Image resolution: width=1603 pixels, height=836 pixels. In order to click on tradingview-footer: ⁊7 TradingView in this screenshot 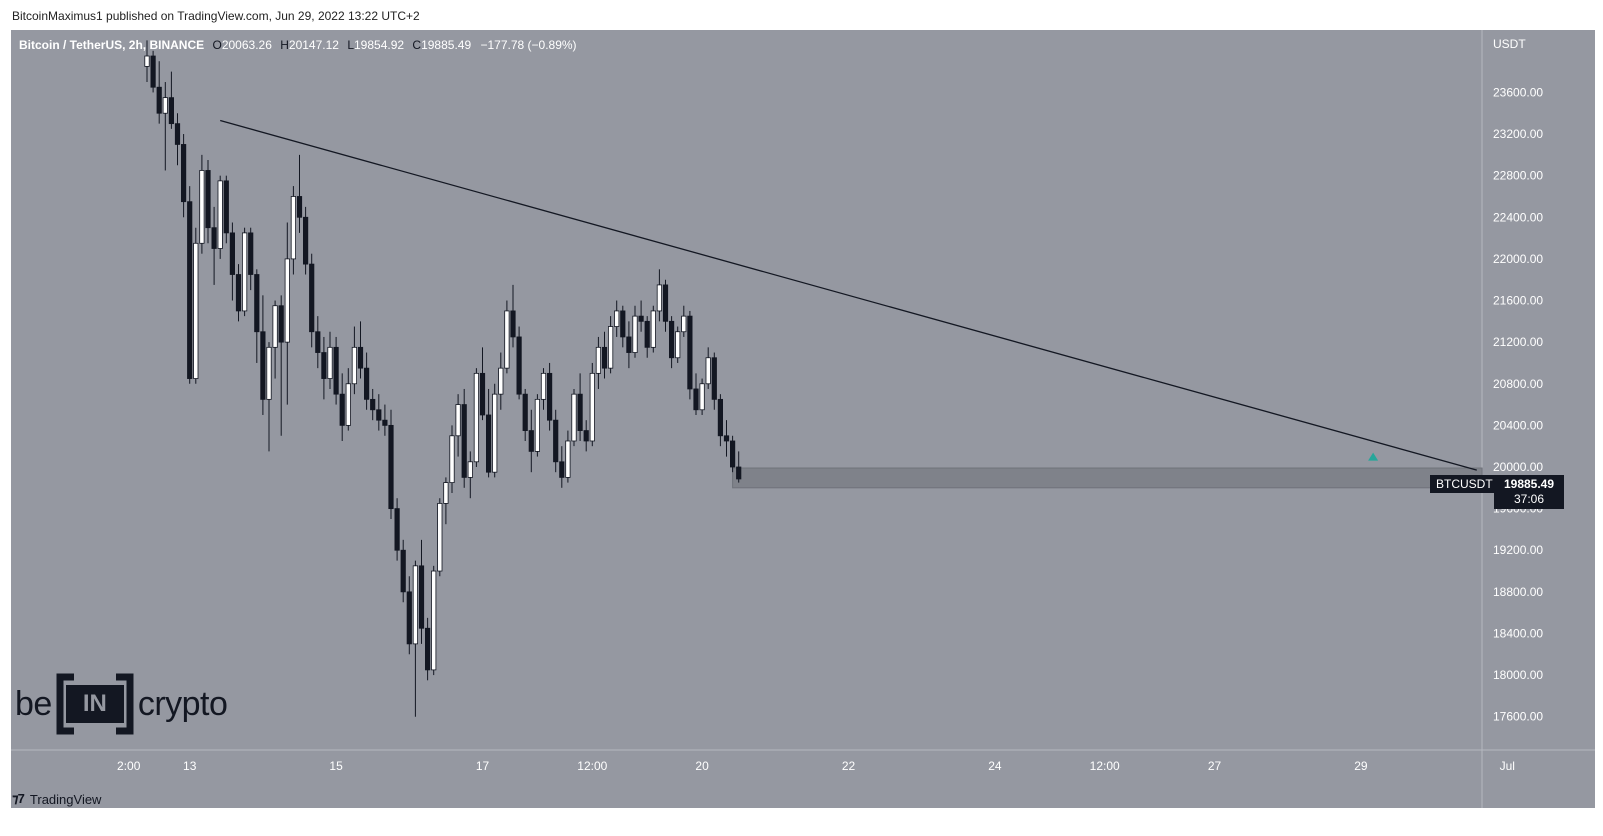, I will do `click(56, 799)`.